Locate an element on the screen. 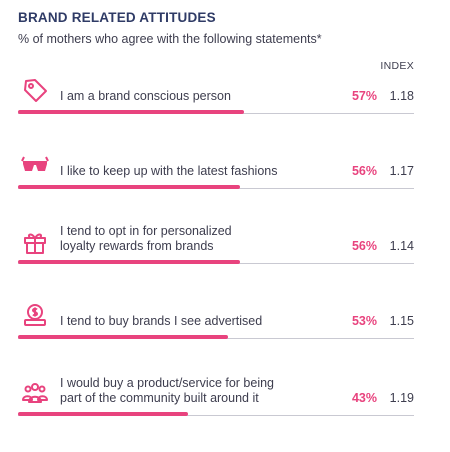 Image resolution: width=450 pixels, height=452 pixels. coin-screen-icon is located at coordinates (35, 315).